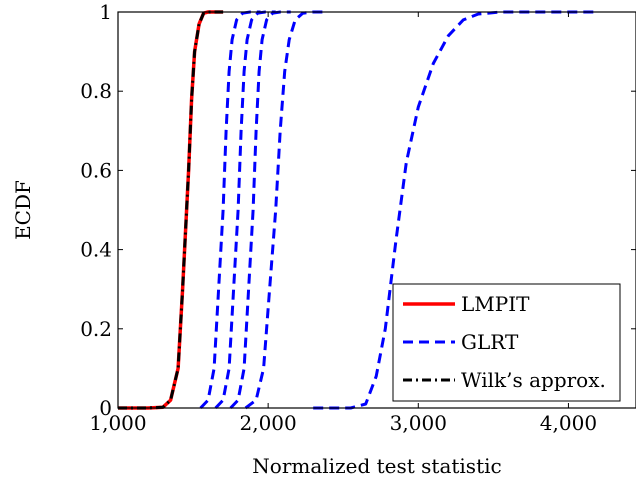  I want to click on x-tick-label: 1,000, so click(117, 423).